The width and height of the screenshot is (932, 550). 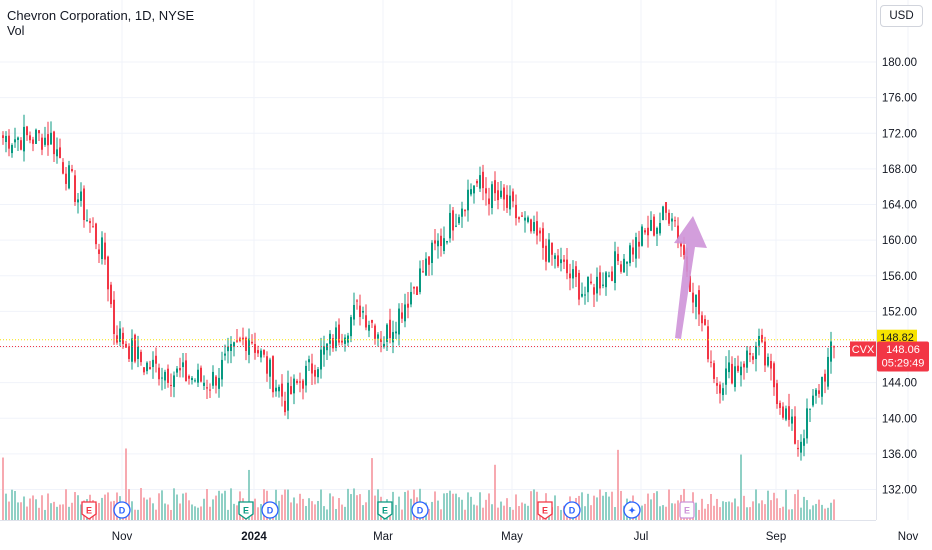 What do you see at coordinates (522, 537) in the screenshot?
I see `time-axis: Nov2024MarMayJulSepNov2025` at bounding box center [522, 537].